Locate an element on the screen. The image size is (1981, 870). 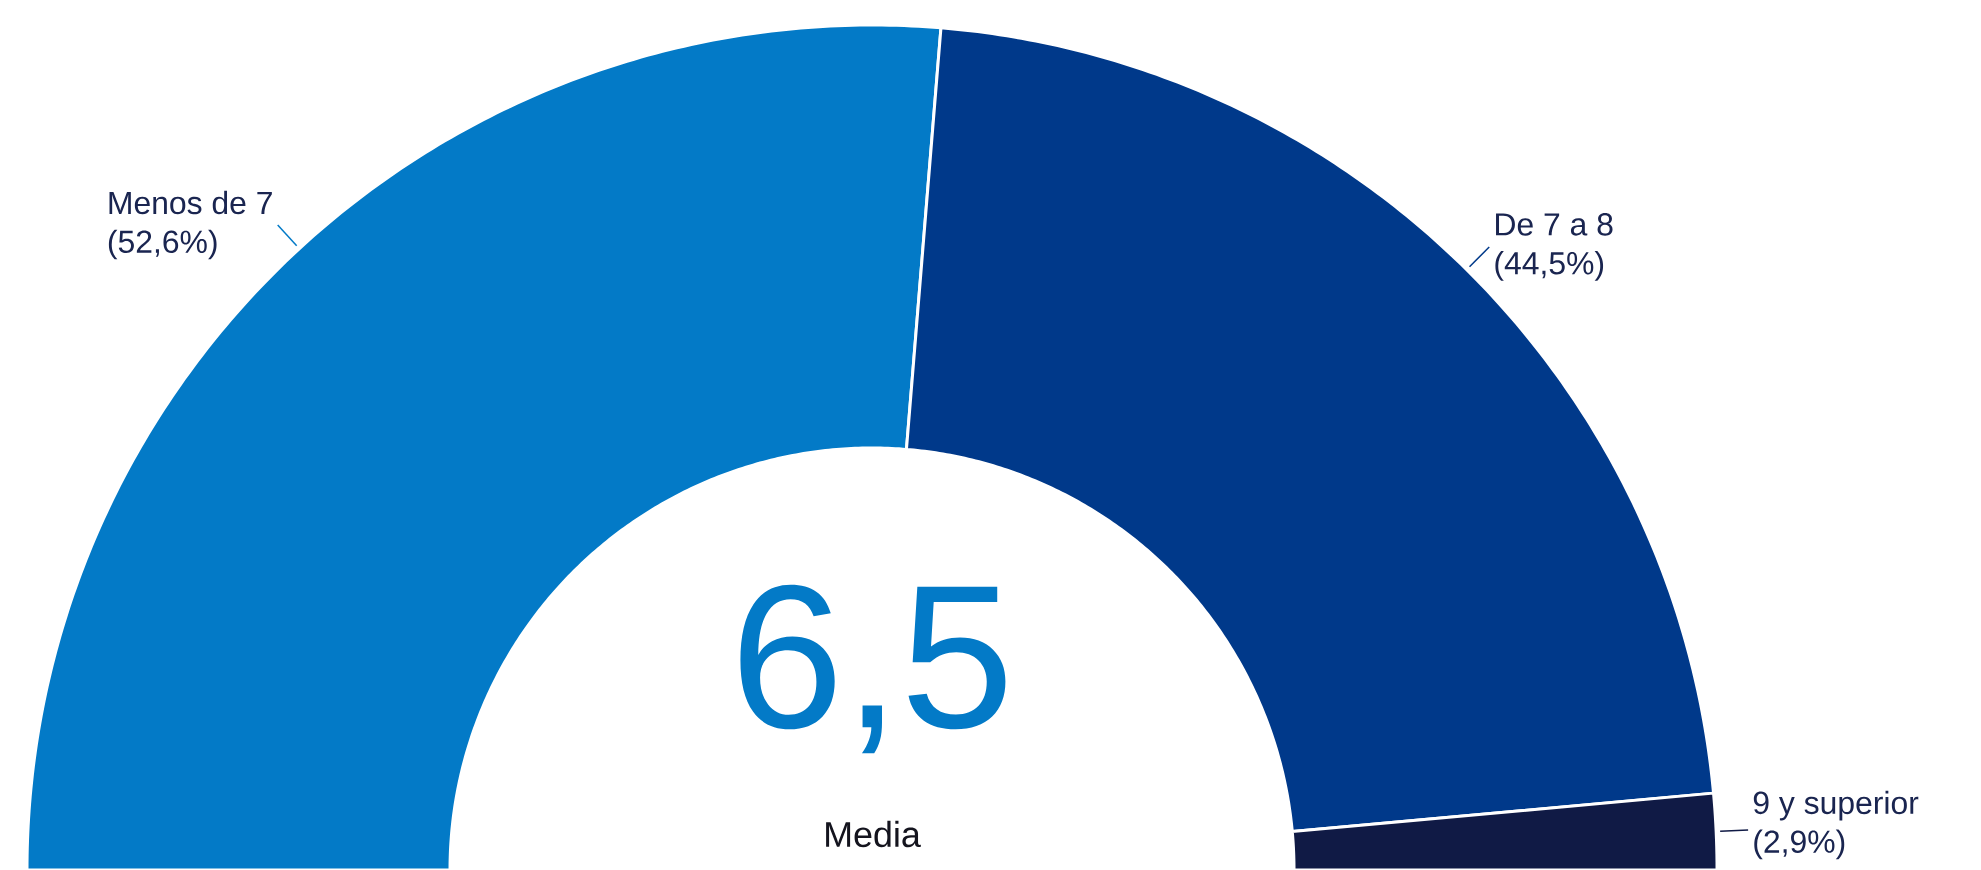
text: Media is located at coordinates (873, 834).